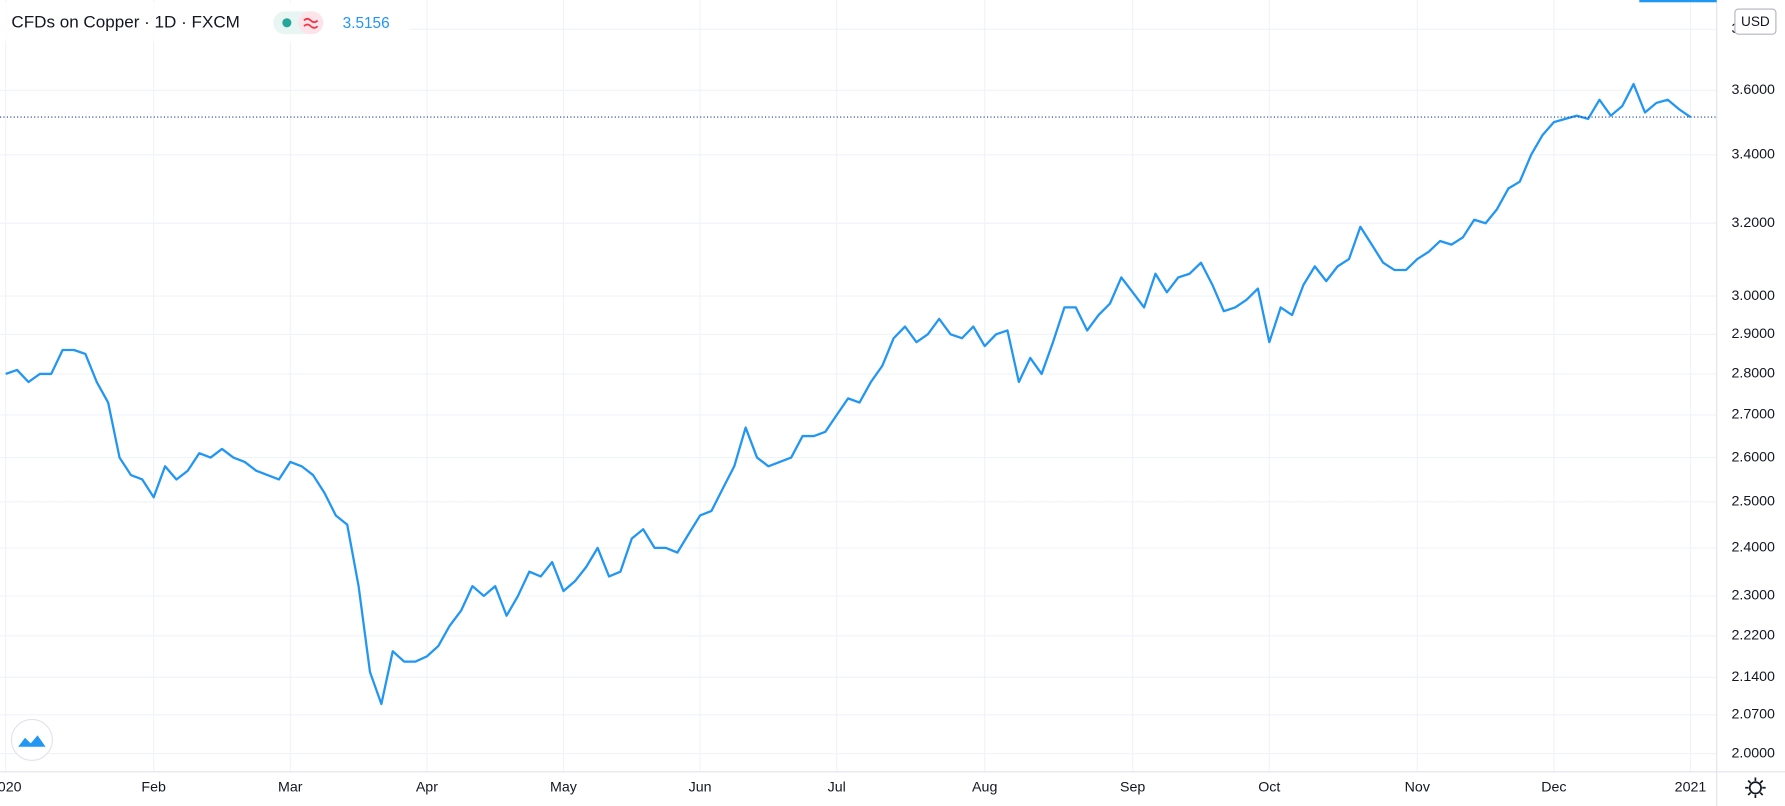 The image size is (1785, 806). Describe the element at coordinates (1691, 788) in the screenshot. I see `x-tick-label: 2021` at that location.